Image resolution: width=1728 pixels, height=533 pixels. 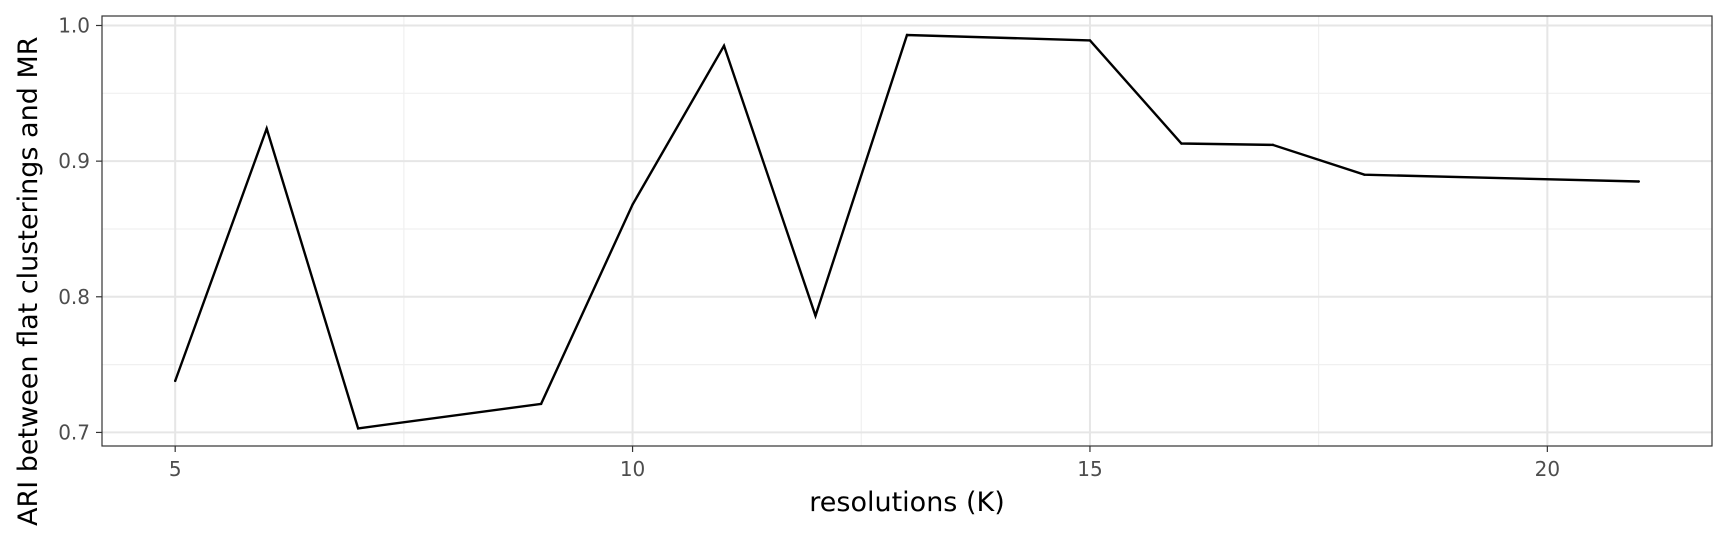 I want to click on y-tick-label: 0.9, so click(x=74, y=161).